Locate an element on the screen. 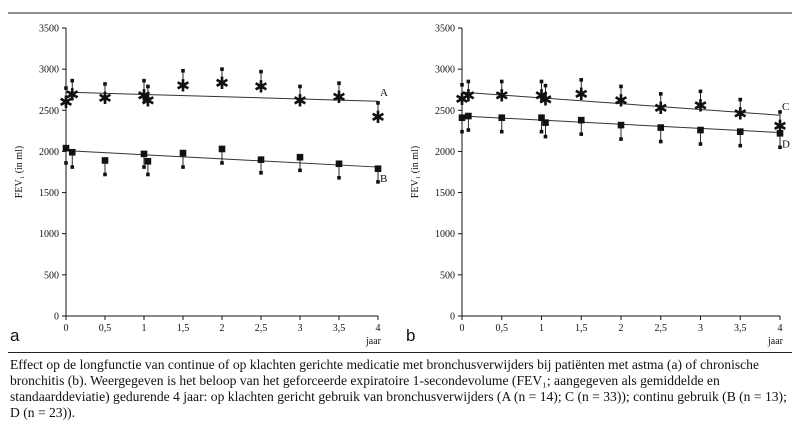 This screenshot has height=427, width=800. y-tick-label: 0 is located at coordinates (56, 317).